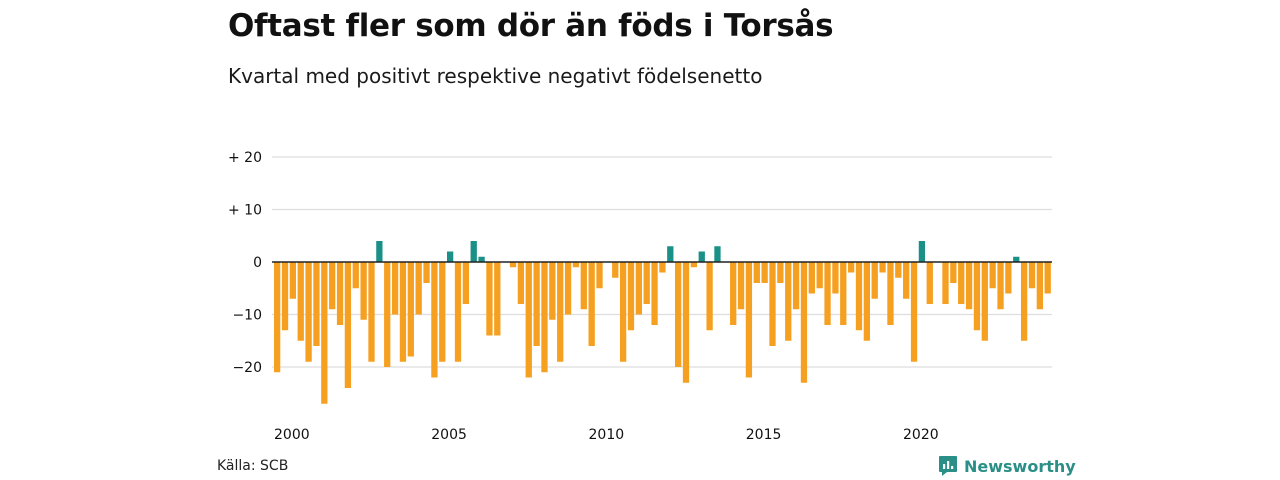 Image resolution: width=1280 pixels, height=480 pixels. Describe the element at coordinates (670, 254) in the screenshot. I see `bar-2012-Q3` at that location.